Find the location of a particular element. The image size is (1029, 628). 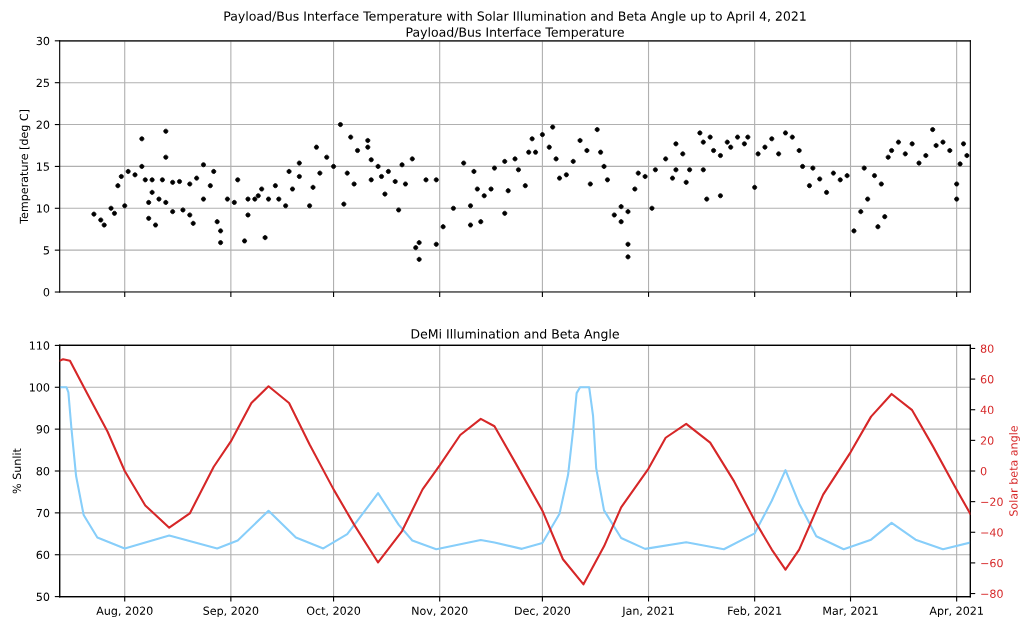

y-tick-label: 25 is located at coordinates (42, 83).